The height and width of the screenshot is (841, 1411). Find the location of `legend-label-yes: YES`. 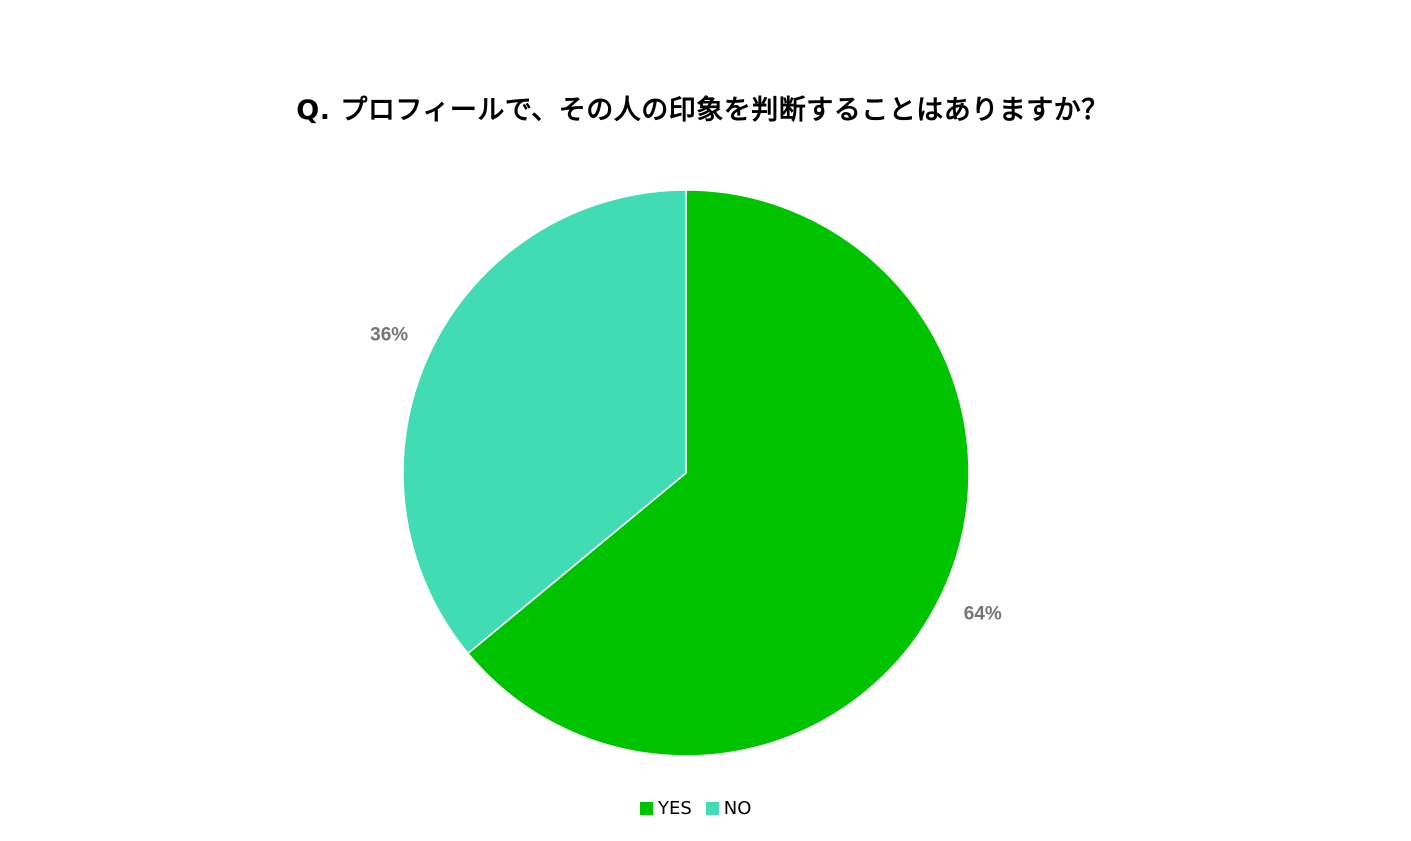

legend-label-yes: YES is located at coordinates (675, 808).